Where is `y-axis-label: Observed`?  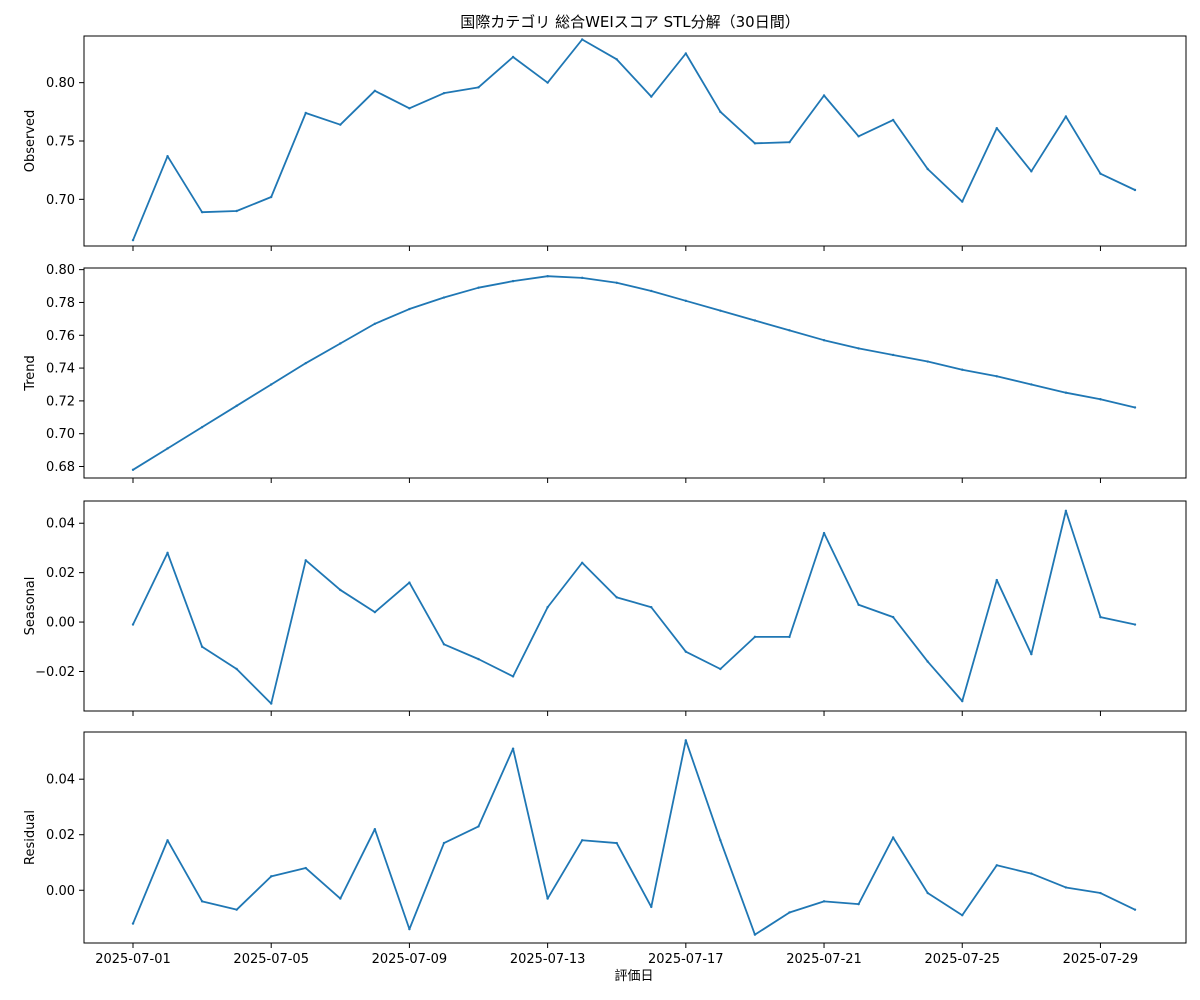 y-axis-label: Observed is located at coordinates (30, 141).